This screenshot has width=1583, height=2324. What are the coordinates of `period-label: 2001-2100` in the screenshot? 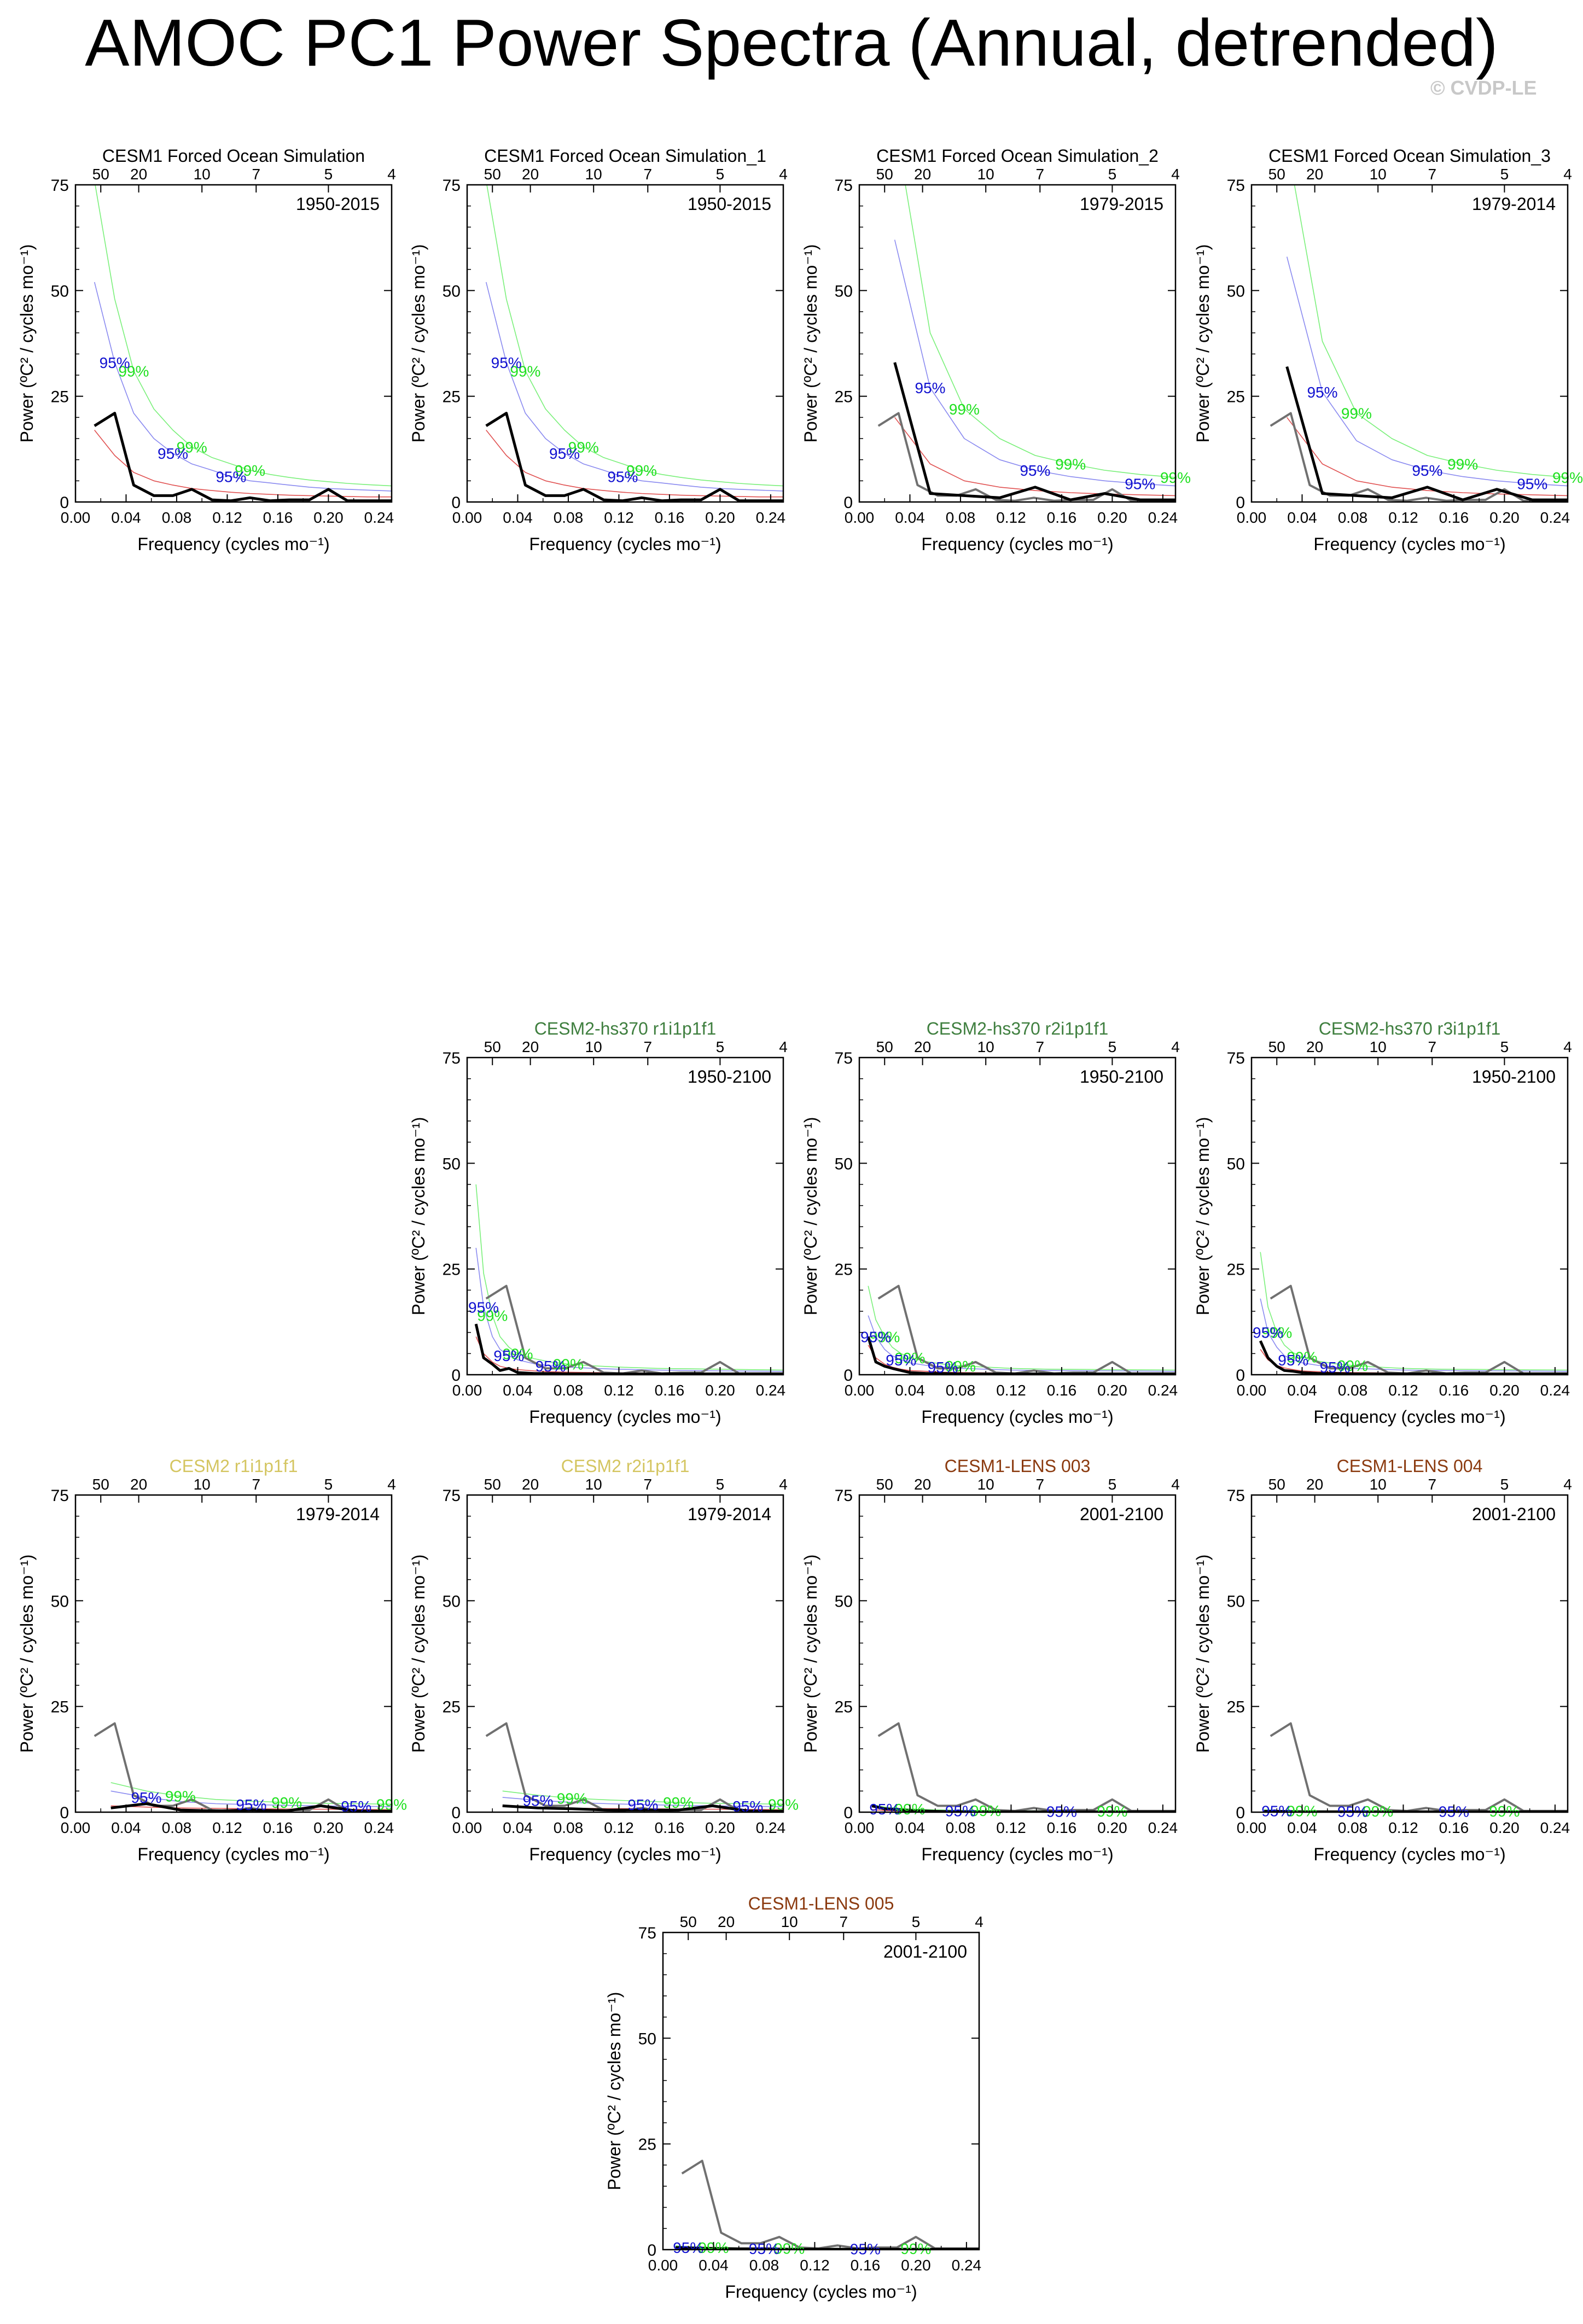 It's located at (925, 1951).